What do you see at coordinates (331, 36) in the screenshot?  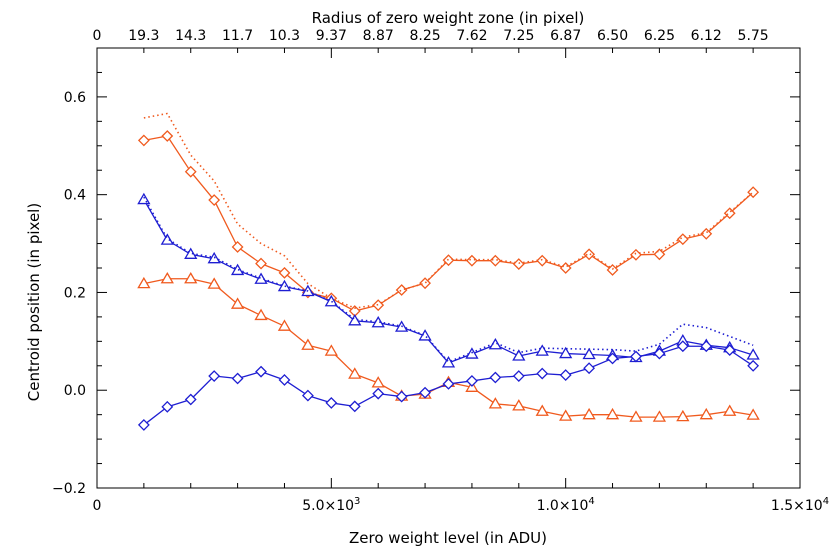 I see `top-tick-label: 9.37` at bounding box center [331, 36].